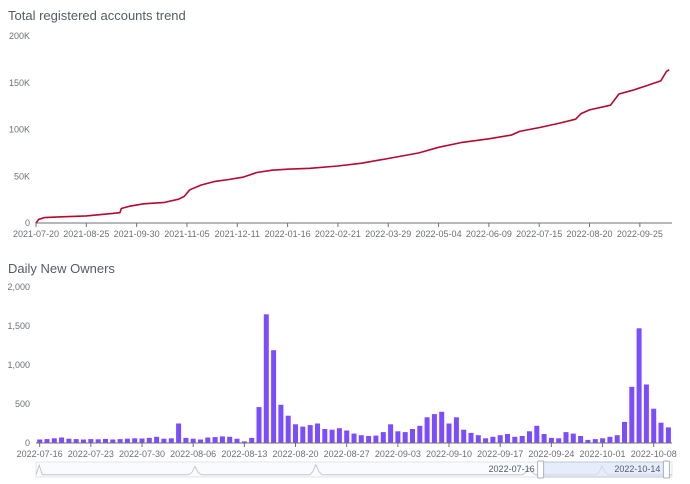 This screenshot has width=690, height=484. Describe the element at coordinates (541, 469) in the screenshot. I see `zoom-start-handle` at that location.